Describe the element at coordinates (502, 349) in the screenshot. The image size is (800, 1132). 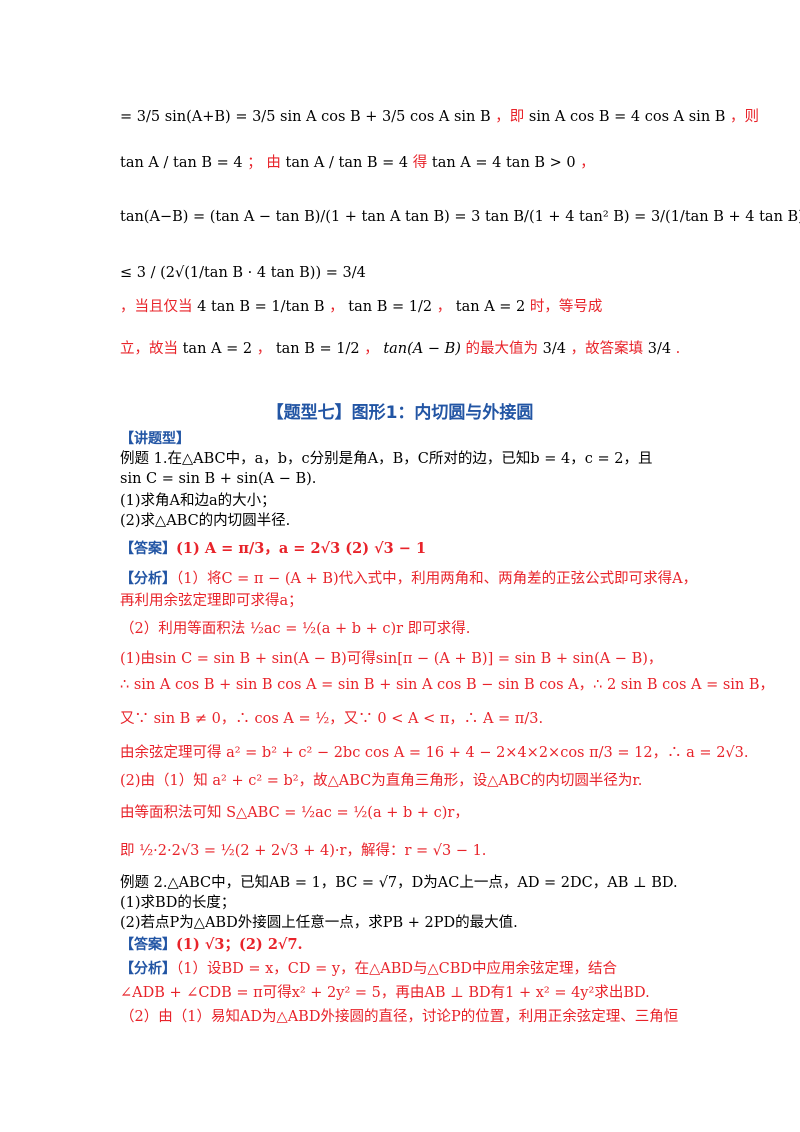
I see `text-max: 的最大值为` at that location.